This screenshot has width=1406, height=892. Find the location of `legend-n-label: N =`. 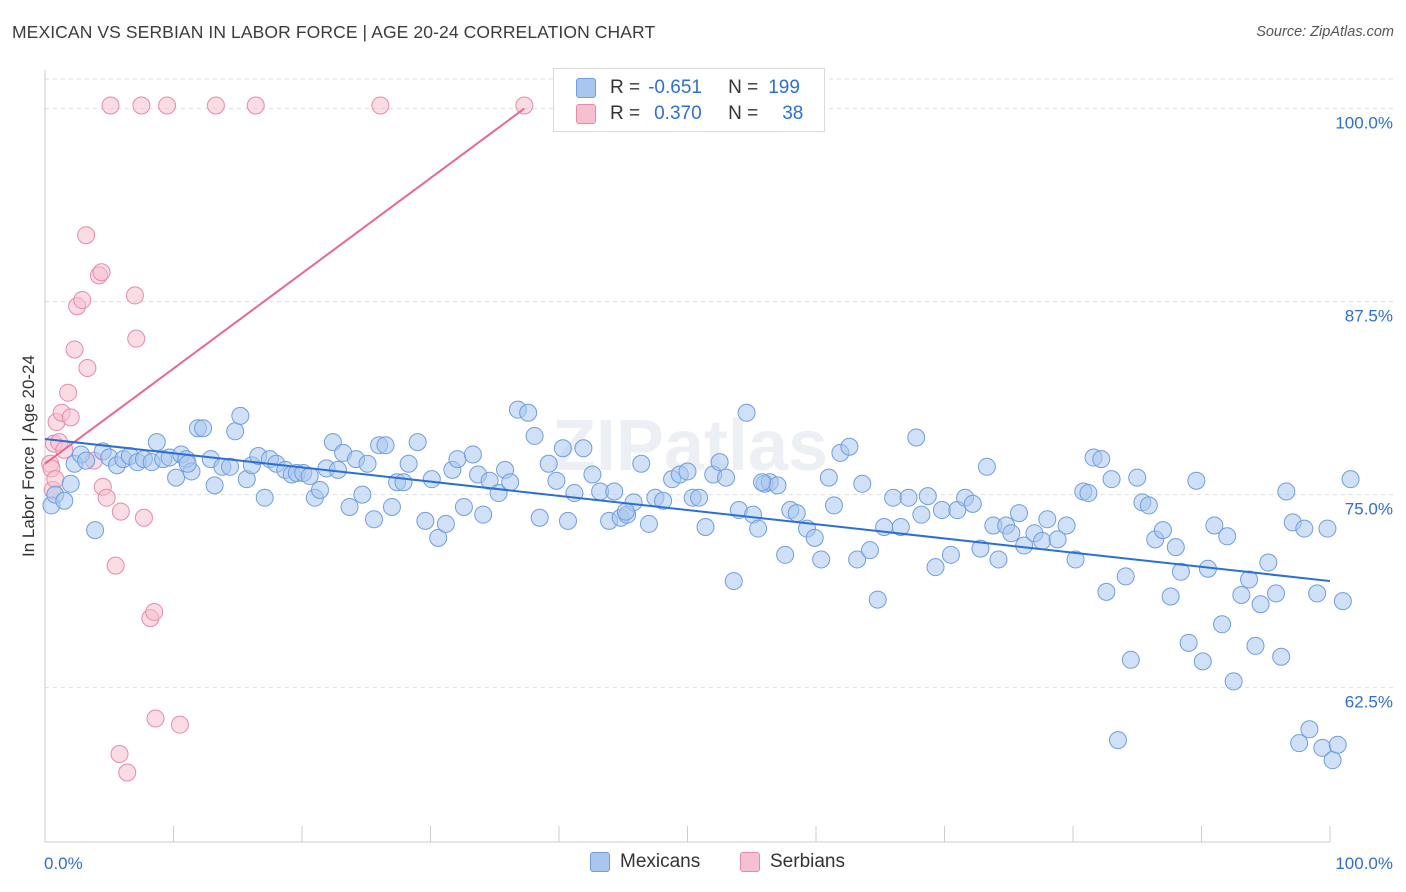

legend-n-label: N = is located at coordinates (743, 87).